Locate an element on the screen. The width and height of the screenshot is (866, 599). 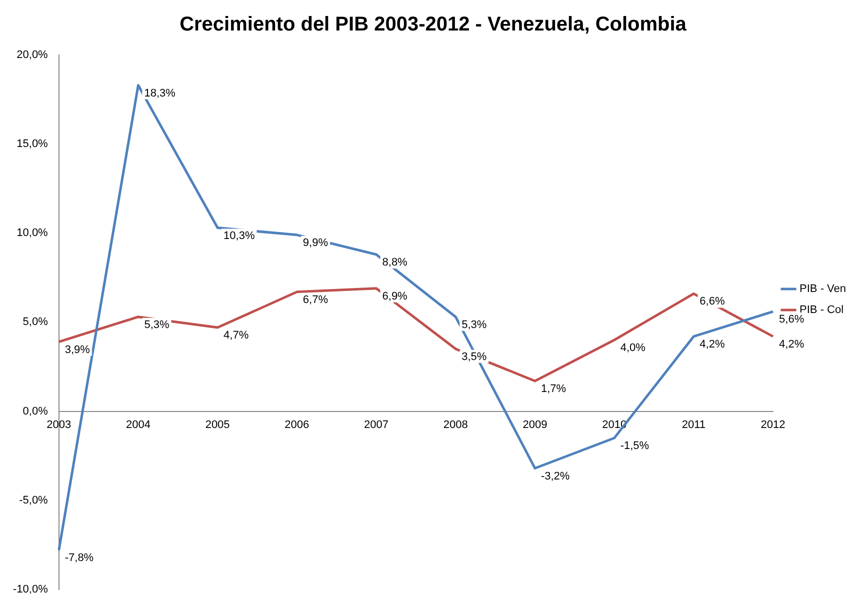
text: PIB - Col is located at coordinates (822, 310).